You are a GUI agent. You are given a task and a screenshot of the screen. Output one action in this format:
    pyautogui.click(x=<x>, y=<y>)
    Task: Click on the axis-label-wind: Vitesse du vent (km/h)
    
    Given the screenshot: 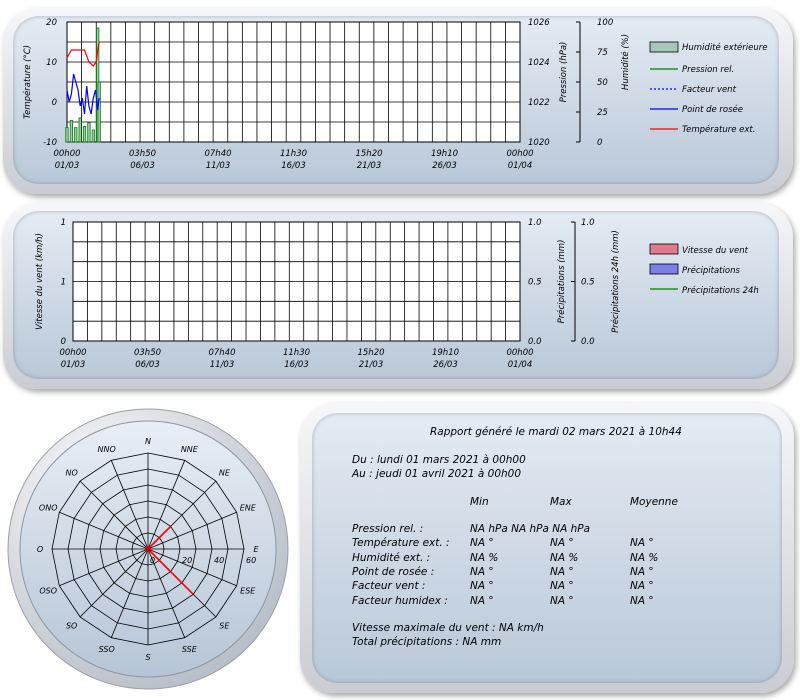 What is the action you would take?
    pyautogui.click(x=40, y=281)
    